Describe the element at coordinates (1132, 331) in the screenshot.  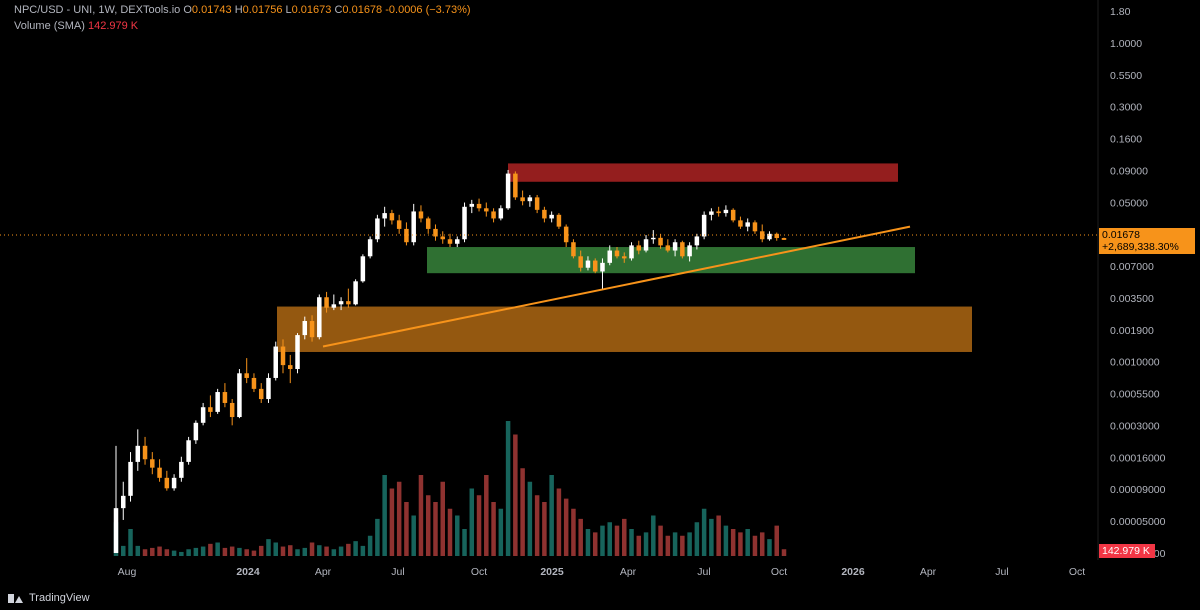
I see `price-tick-label: 0.001900` at that location.